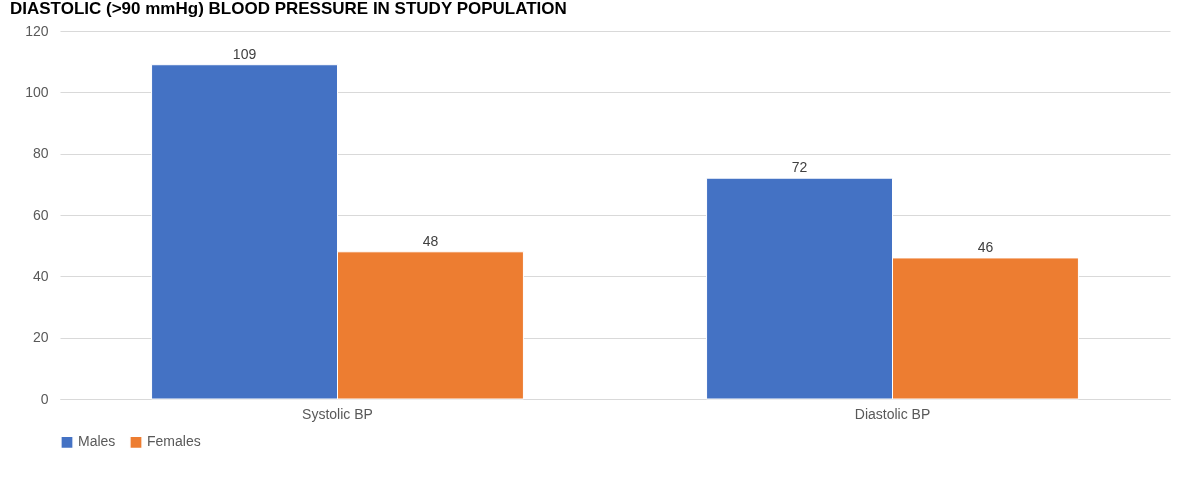 Image resolution: width=1192 pixels, height=492 pixels. What do you see at coordinates (40, 275) in the screenshot?
I see `y-tick-label: 40` at bounding box center [40, 275].